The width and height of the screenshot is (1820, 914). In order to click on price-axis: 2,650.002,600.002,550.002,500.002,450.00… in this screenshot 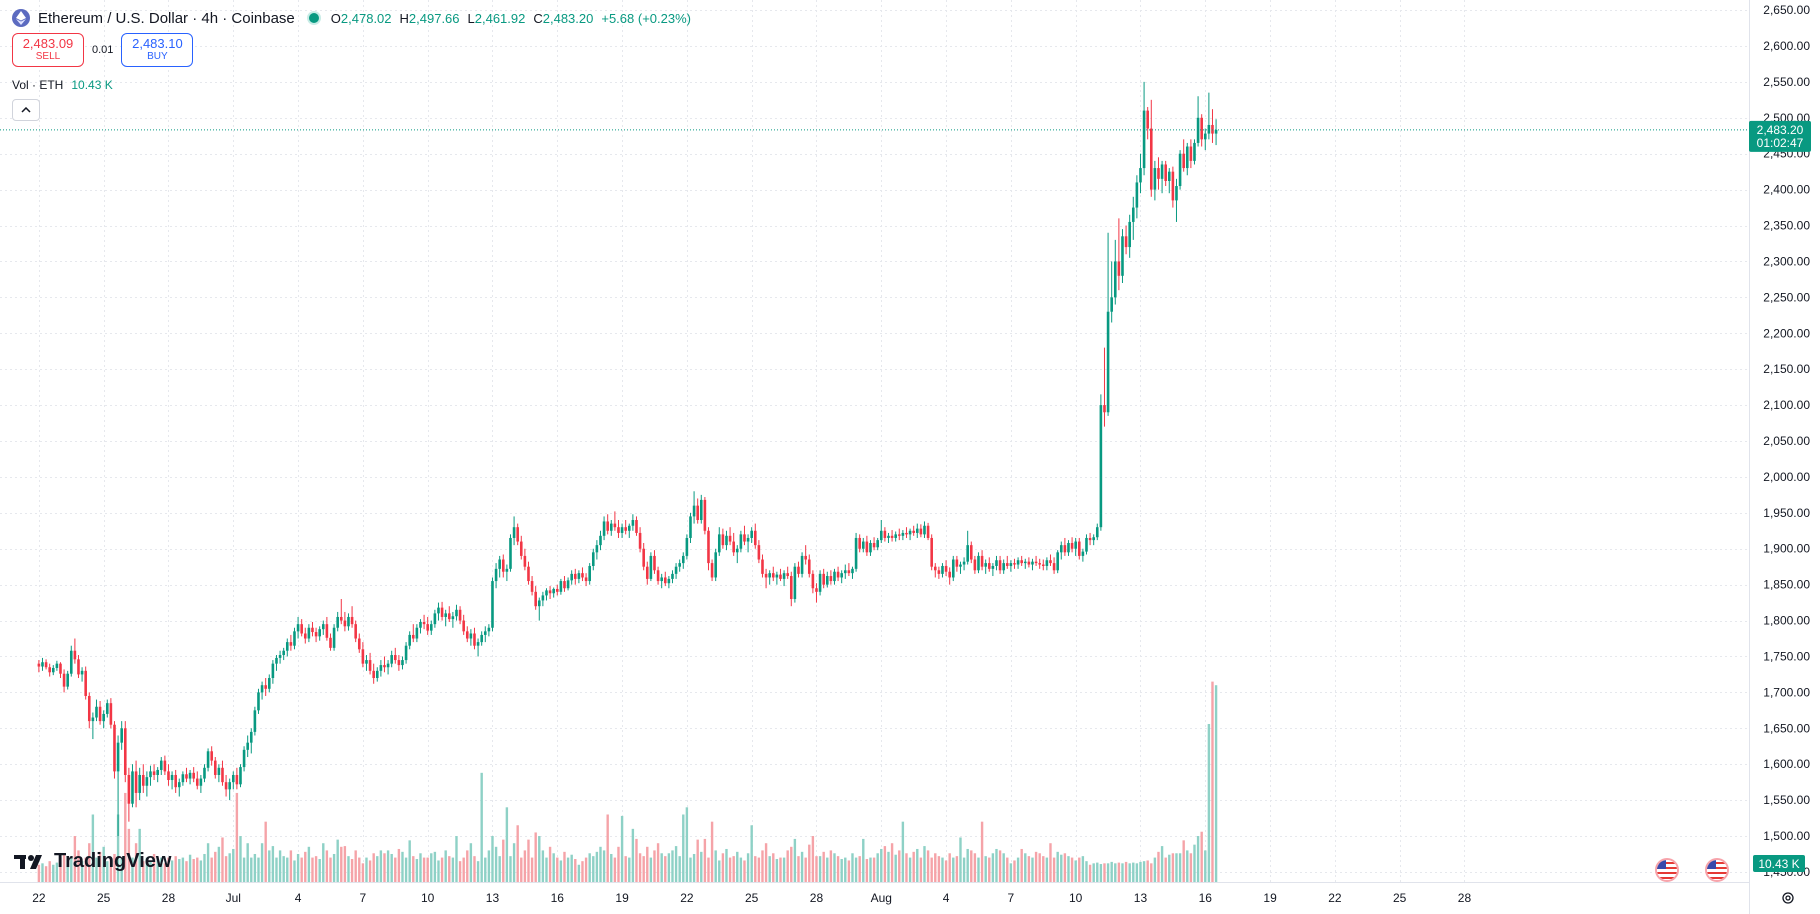, I will do `click(1786, 441)`.